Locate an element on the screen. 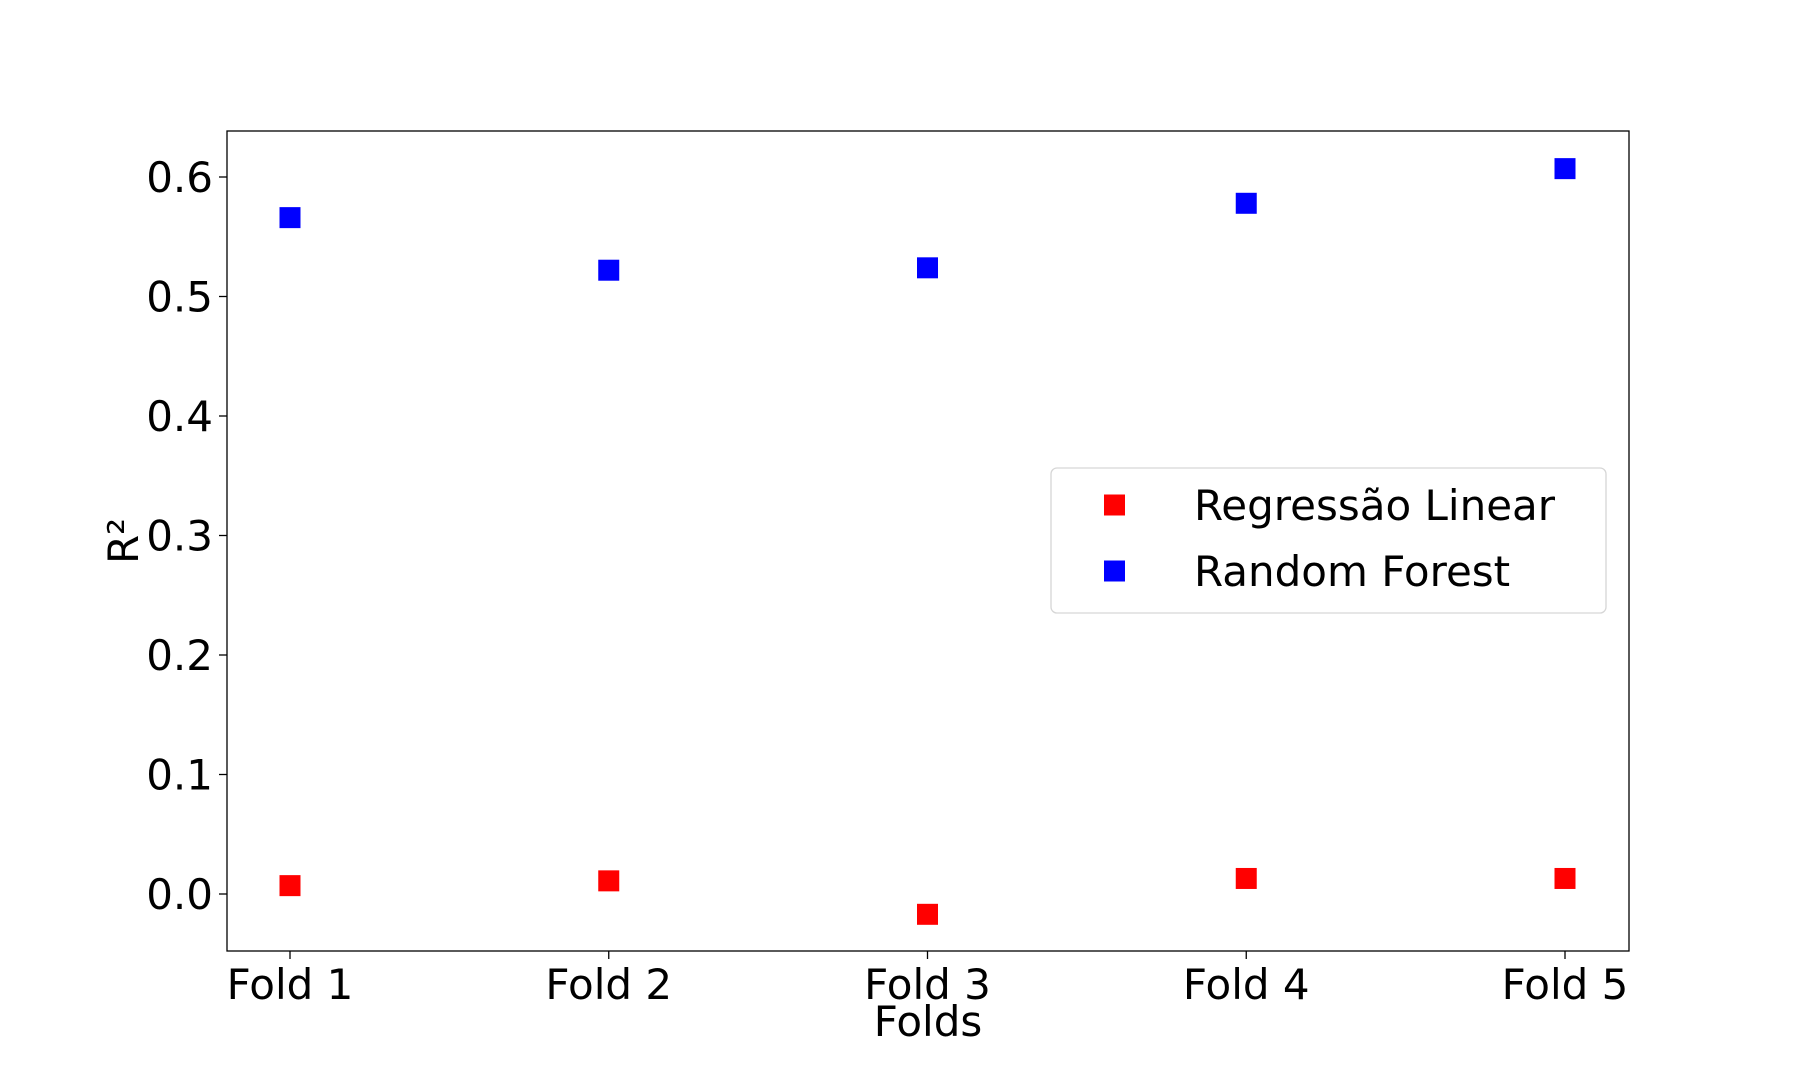  y-tick-label: 0.6 is located at coordinates (179, 177).